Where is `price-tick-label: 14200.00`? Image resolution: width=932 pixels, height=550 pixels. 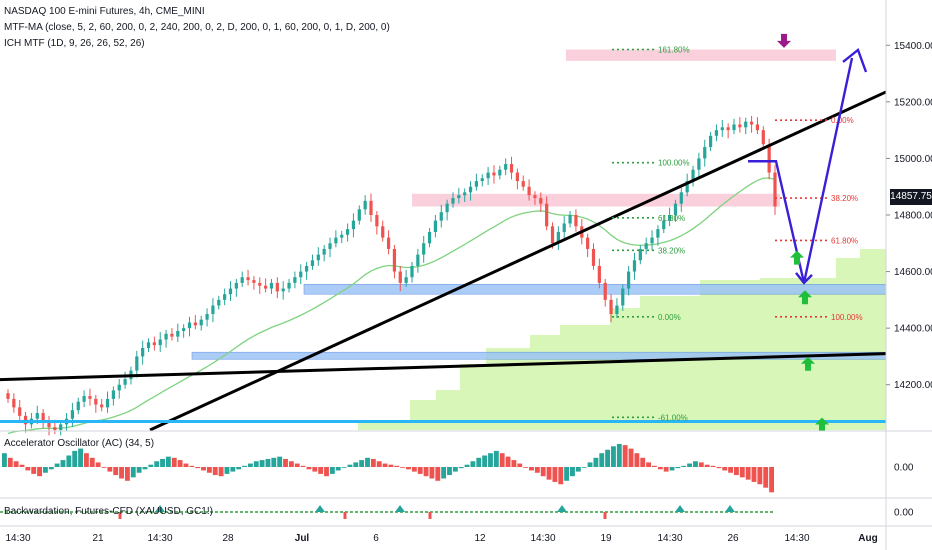 price-tick-label: 14200.00 is located at coordinates (913, 385).